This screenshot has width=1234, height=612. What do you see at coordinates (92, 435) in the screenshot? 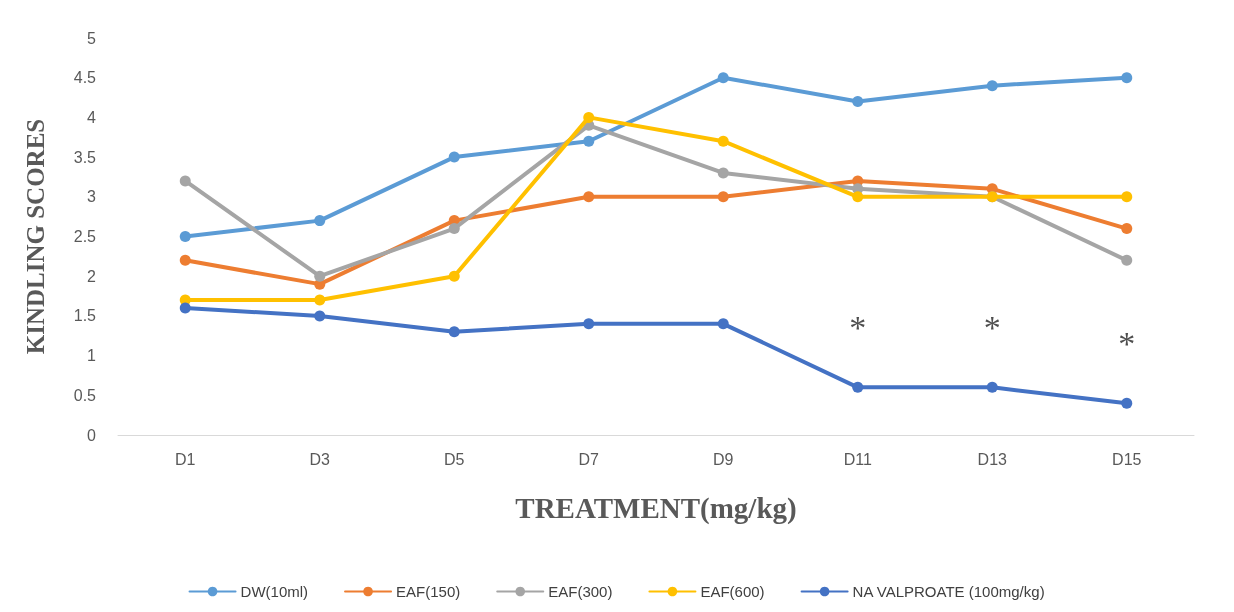
I see `y-tick-label: 0` at bounding box center [92, 435].